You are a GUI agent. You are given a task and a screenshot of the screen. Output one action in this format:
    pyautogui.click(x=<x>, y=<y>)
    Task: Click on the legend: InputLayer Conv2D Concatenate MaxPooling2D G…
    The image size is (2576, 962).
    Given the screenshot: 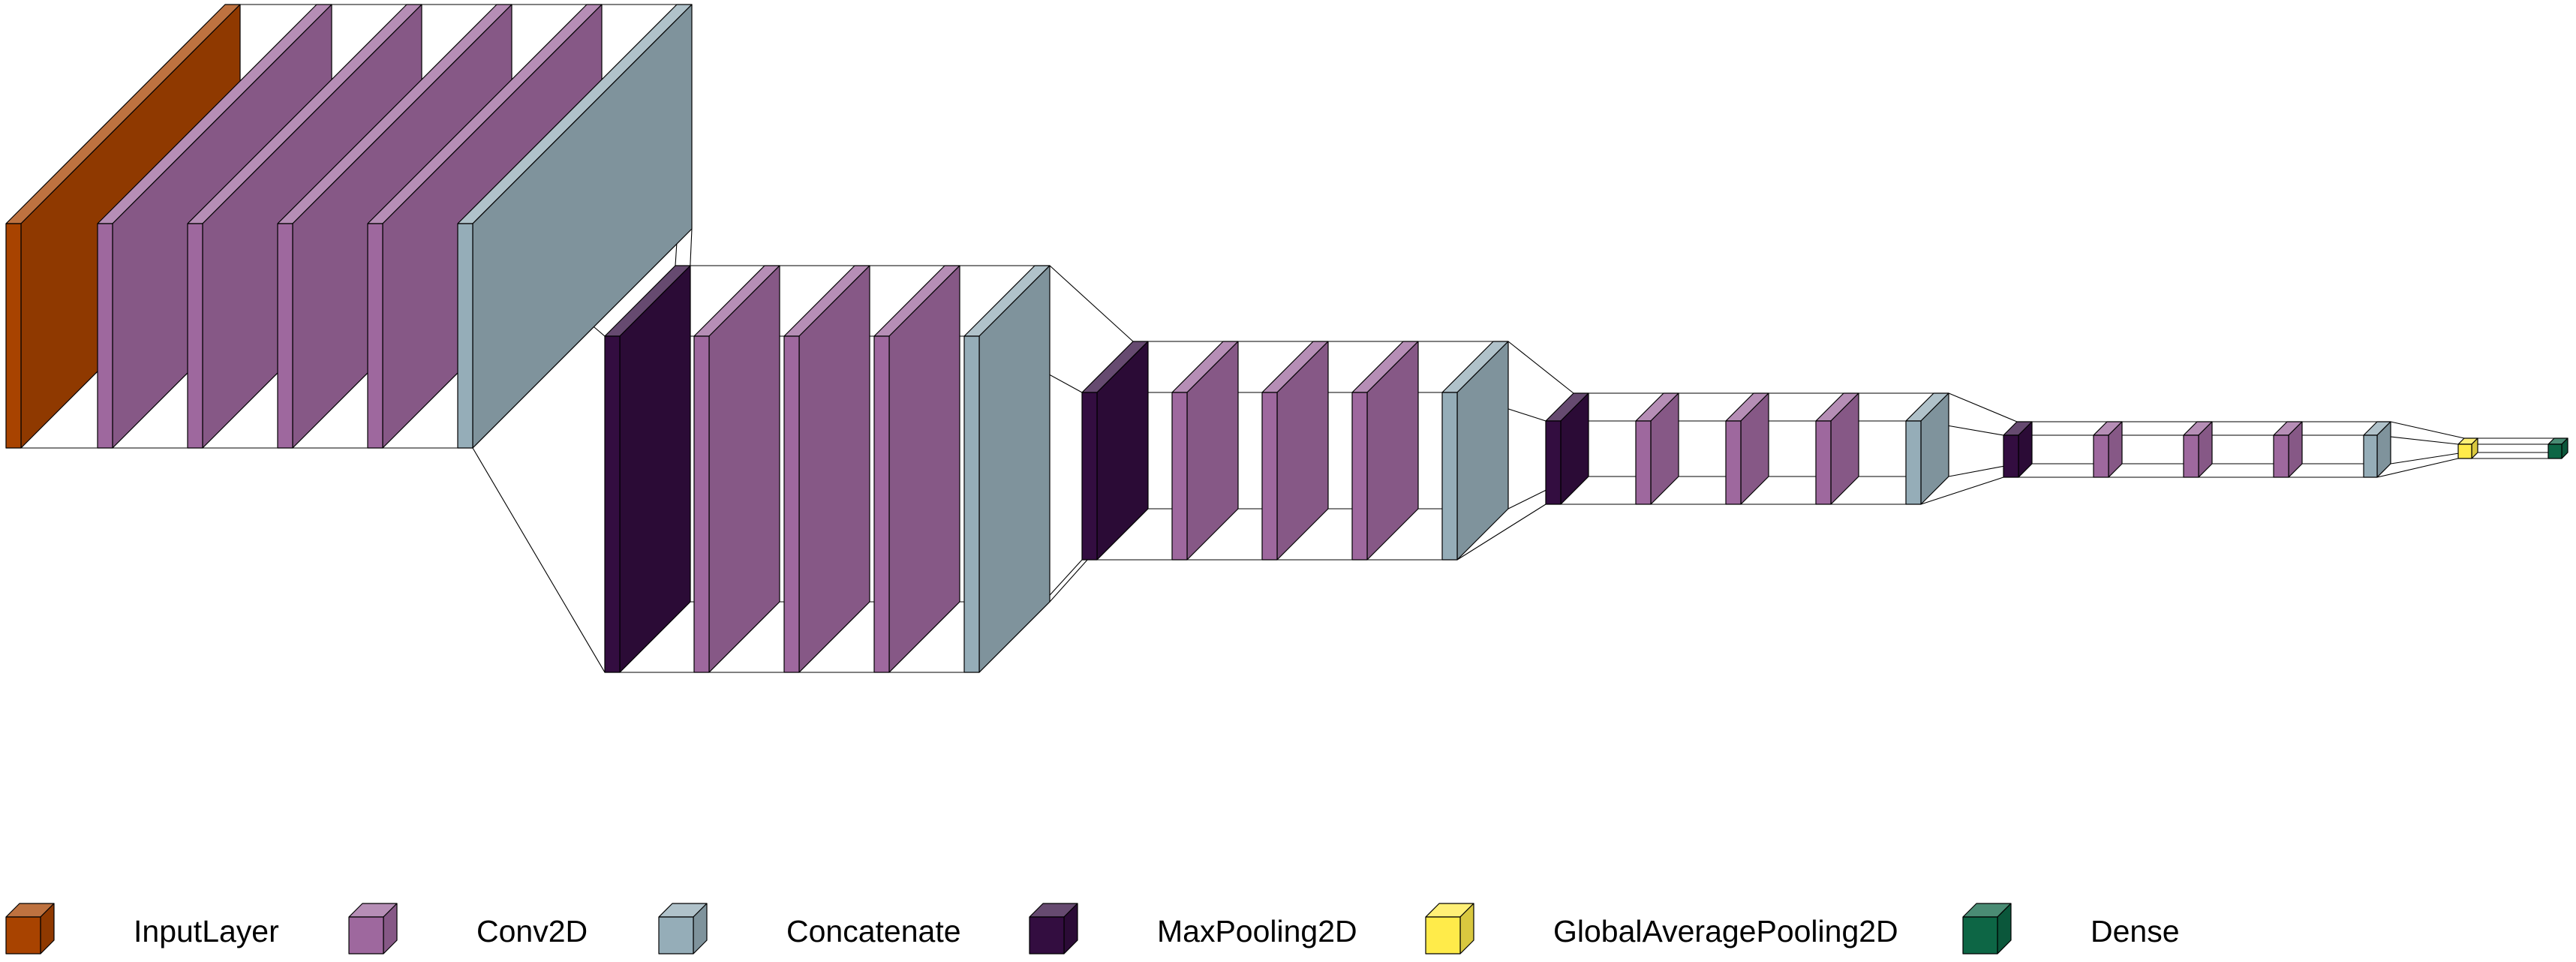 What is the action you would take?
    pyautogui.click(x=1092, y=928)
    